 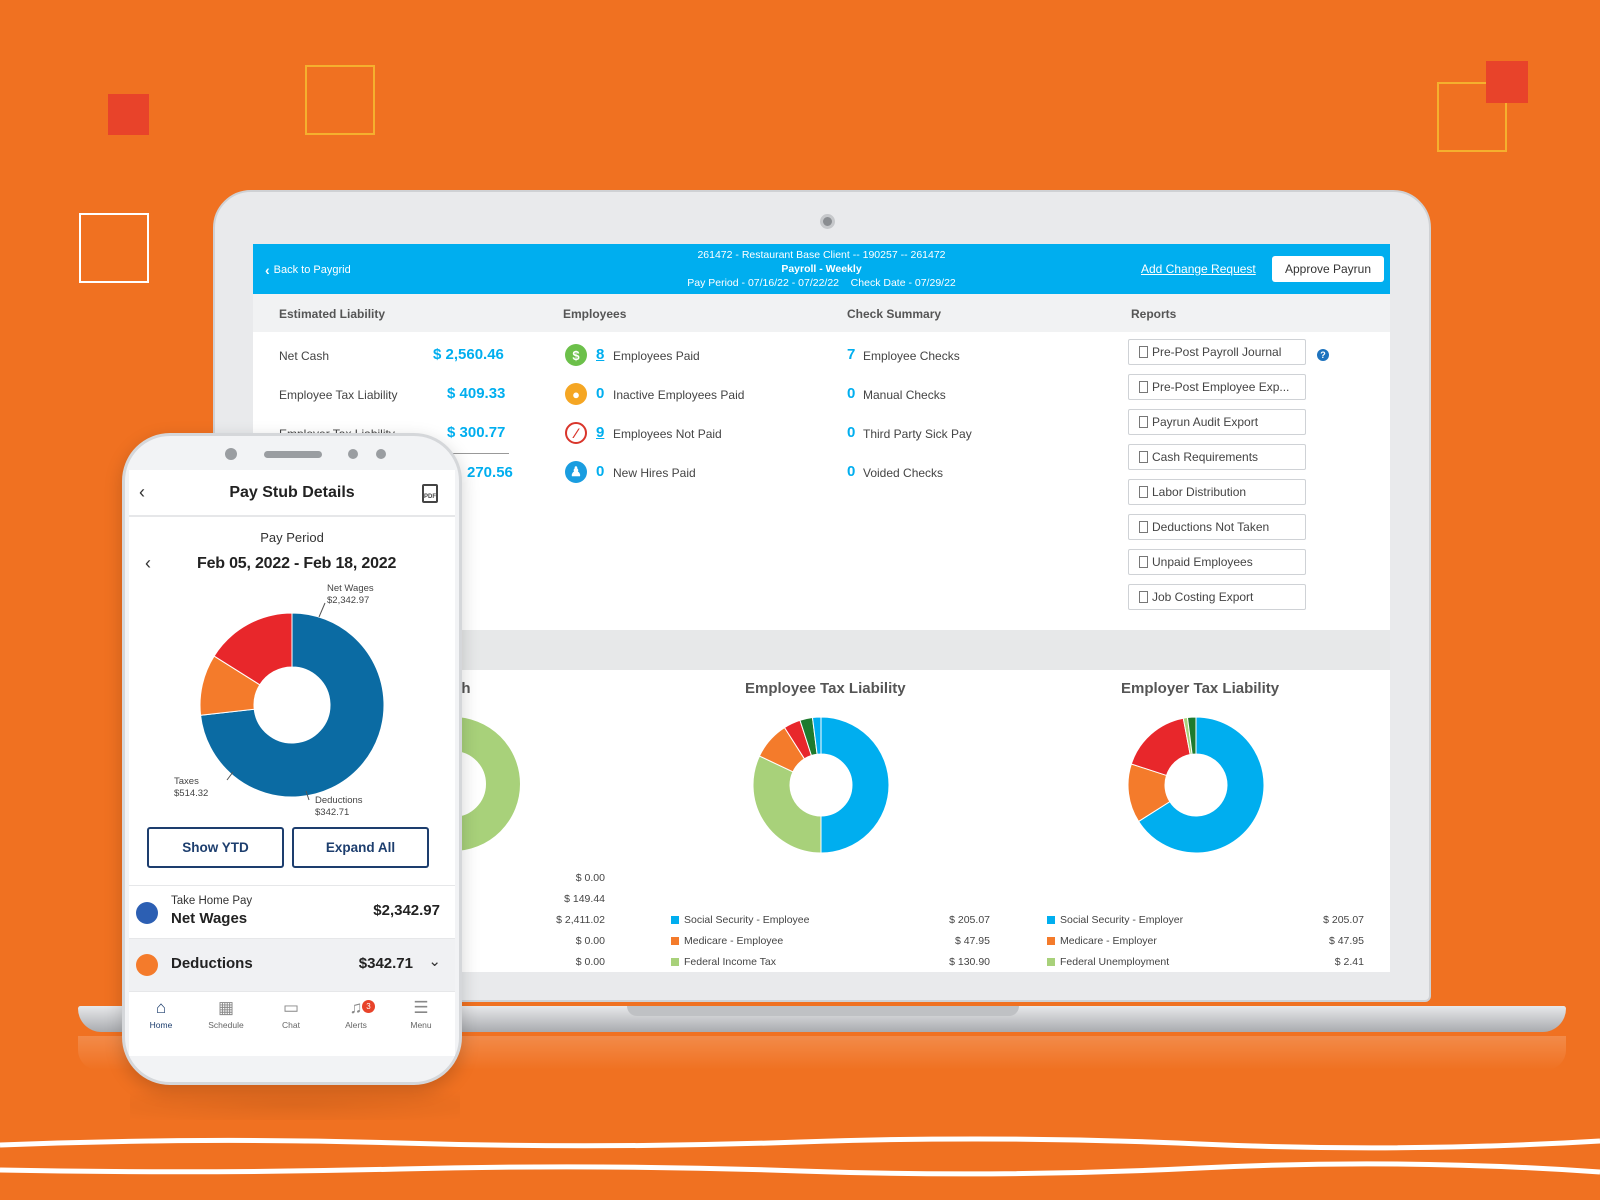 What do you see at coordinates (1349, 962) in the screenshot?
I see `legend-federal-unemployment-value: $ 2.41` at bounding box center [1349, 962].